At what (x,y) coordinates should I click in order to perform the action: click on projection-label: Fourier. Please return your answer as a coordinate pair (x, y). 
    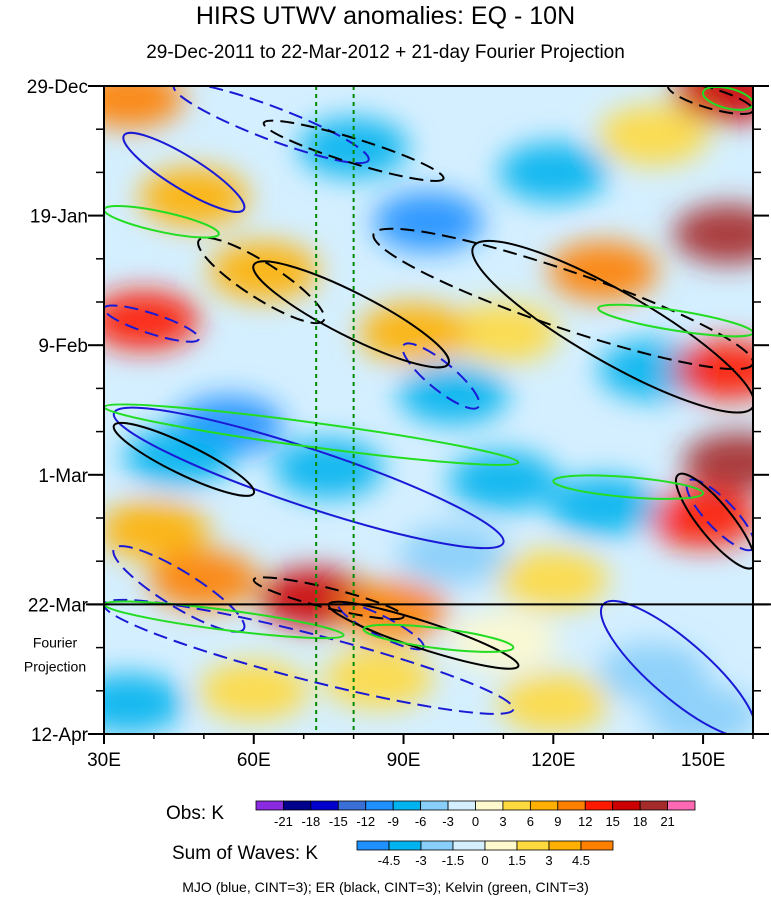
    Looking at the image, I should click on (55, 643).